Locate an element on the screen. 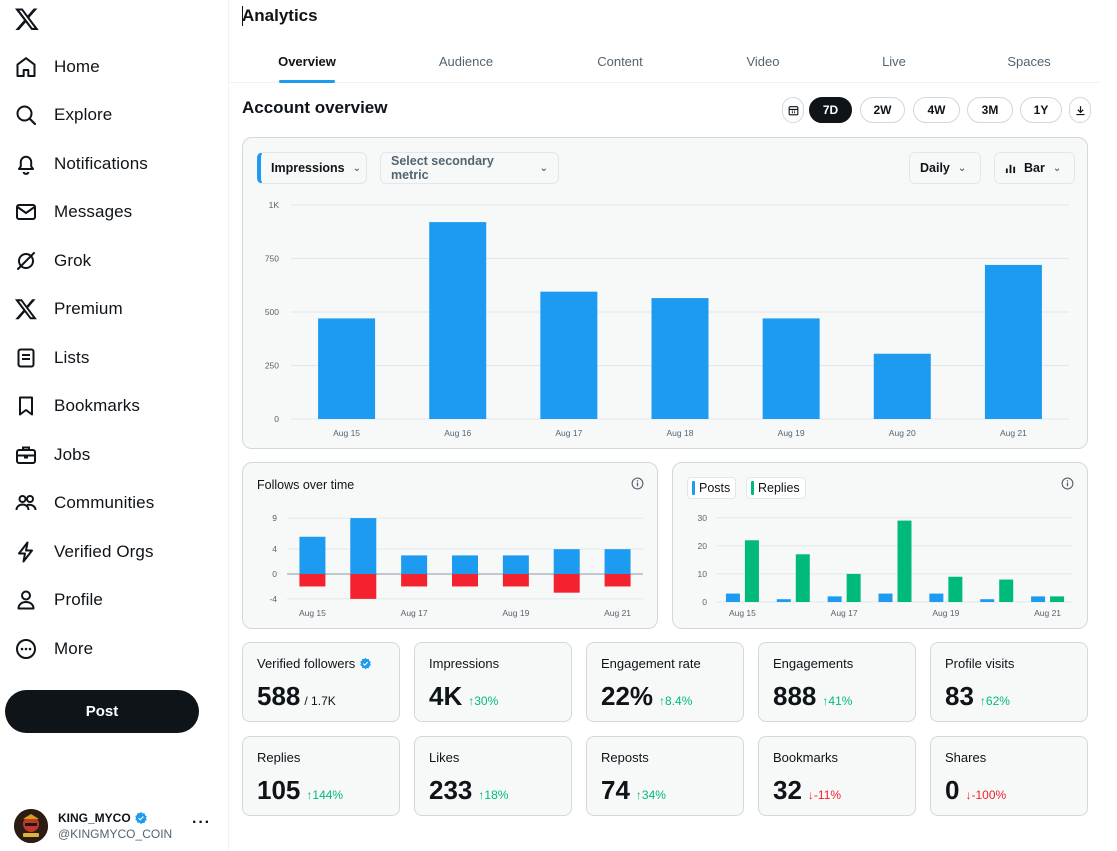 This screenshot has height=851, width=1117. lightning-icon is located at coordinates (25, 552).